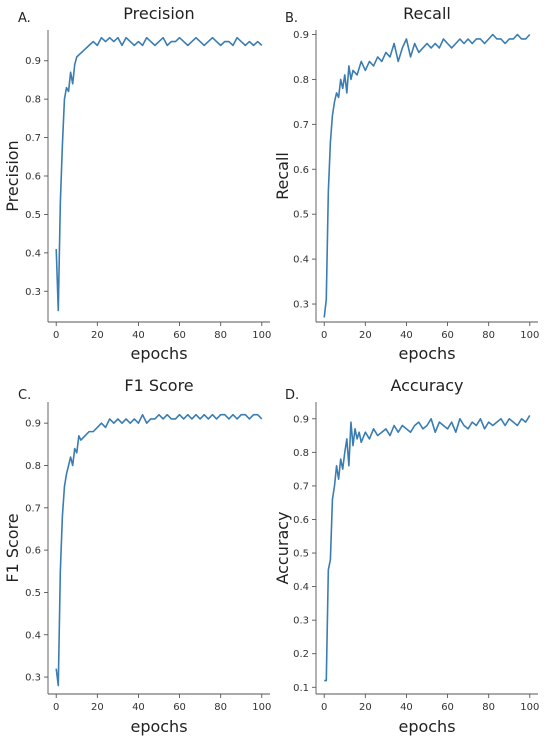 The image size is (550, 743). Describe the element at coordinates (365, 707) in the screenshot. I see `accuracy-x-tick-label: 20` at that location.